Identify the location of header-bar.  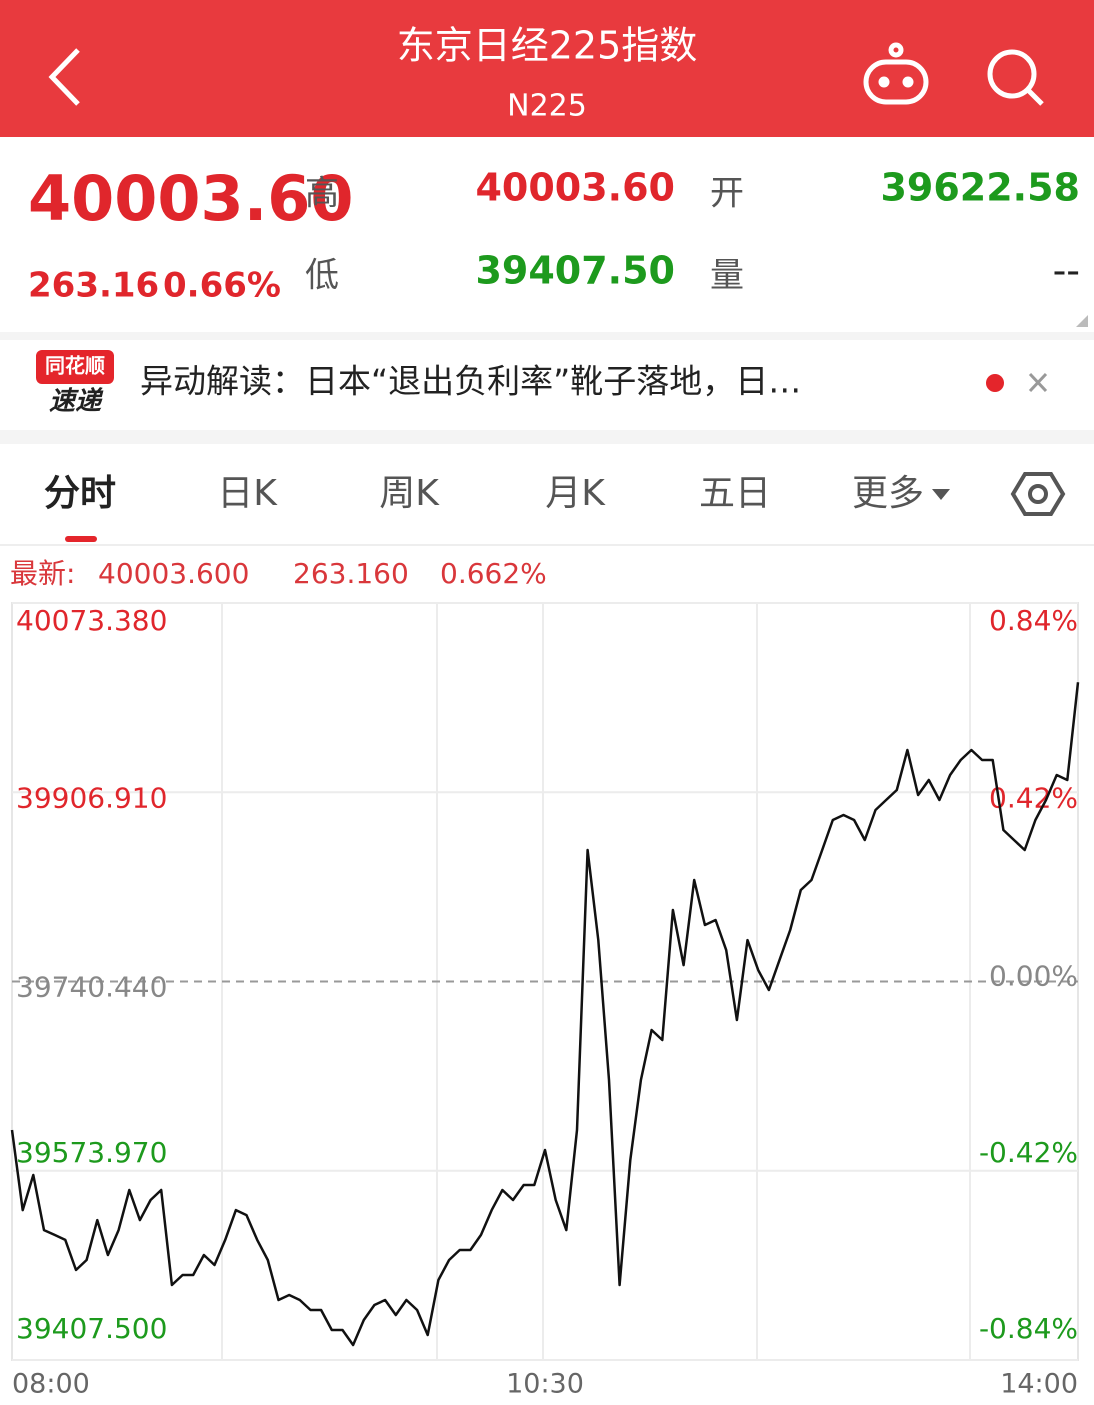
(547, 68).